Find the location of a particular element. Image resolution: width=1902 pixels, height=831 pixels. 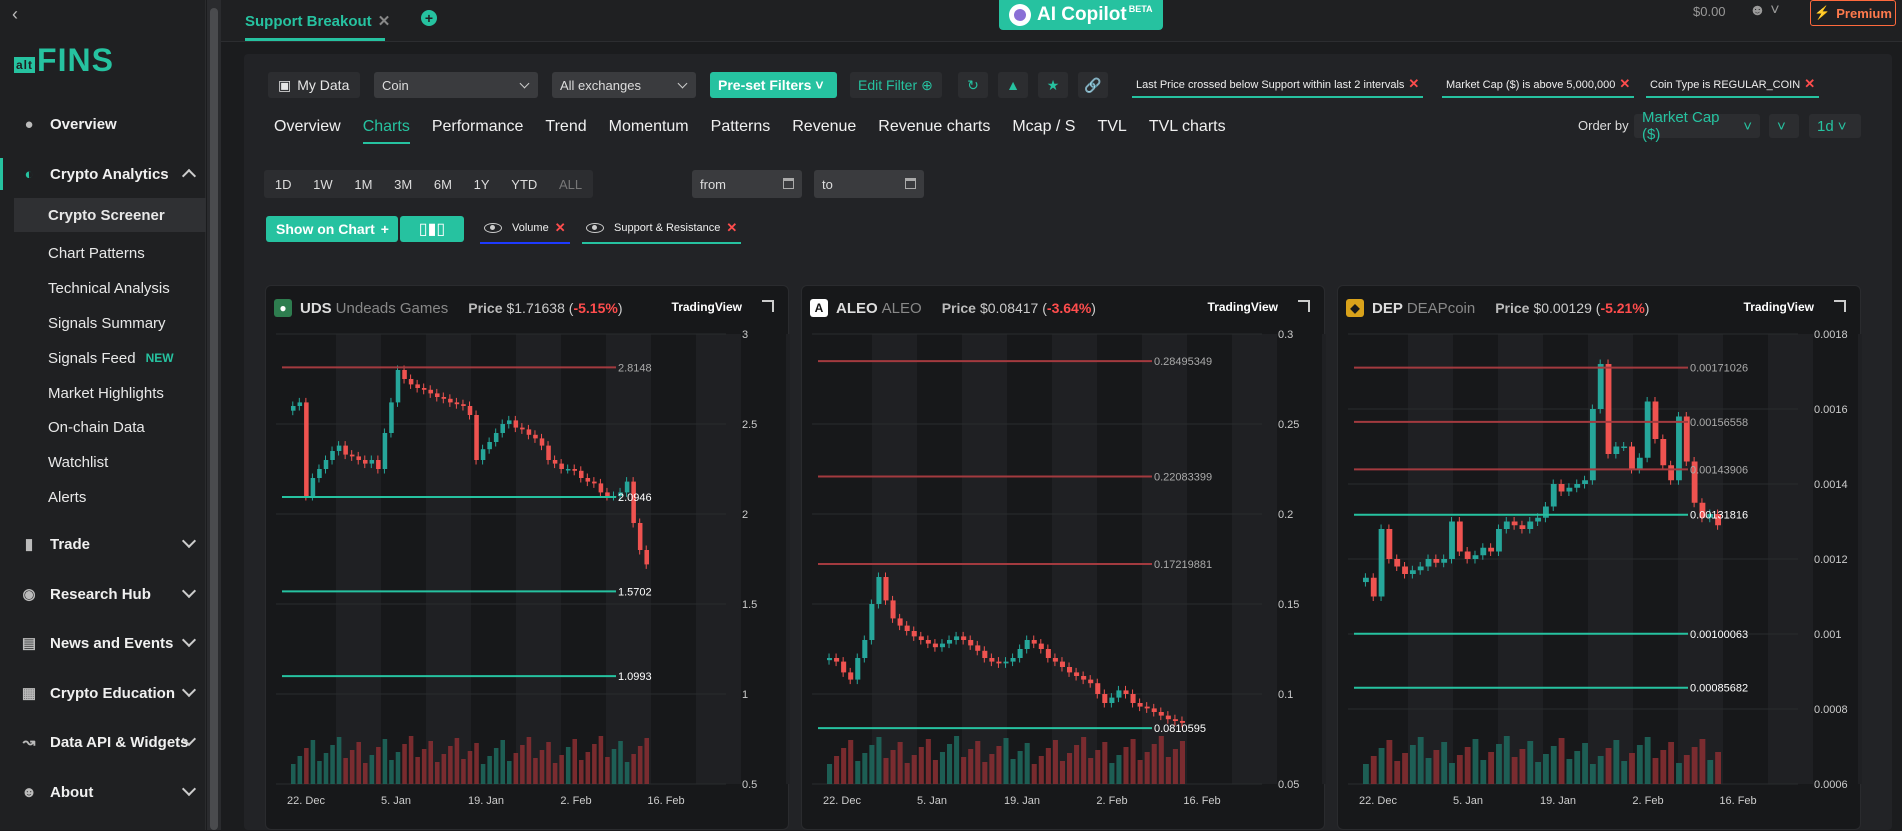

sidebar-scrollbar is located at coordinates (214, 415).